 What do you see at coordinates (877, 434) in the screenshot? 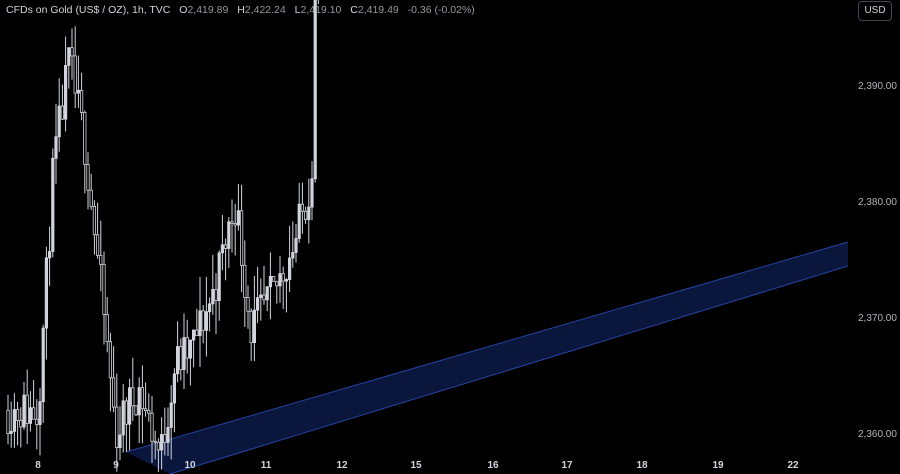
I see `y-tick-label: 2,360.00` at bounding box center [877, 434].